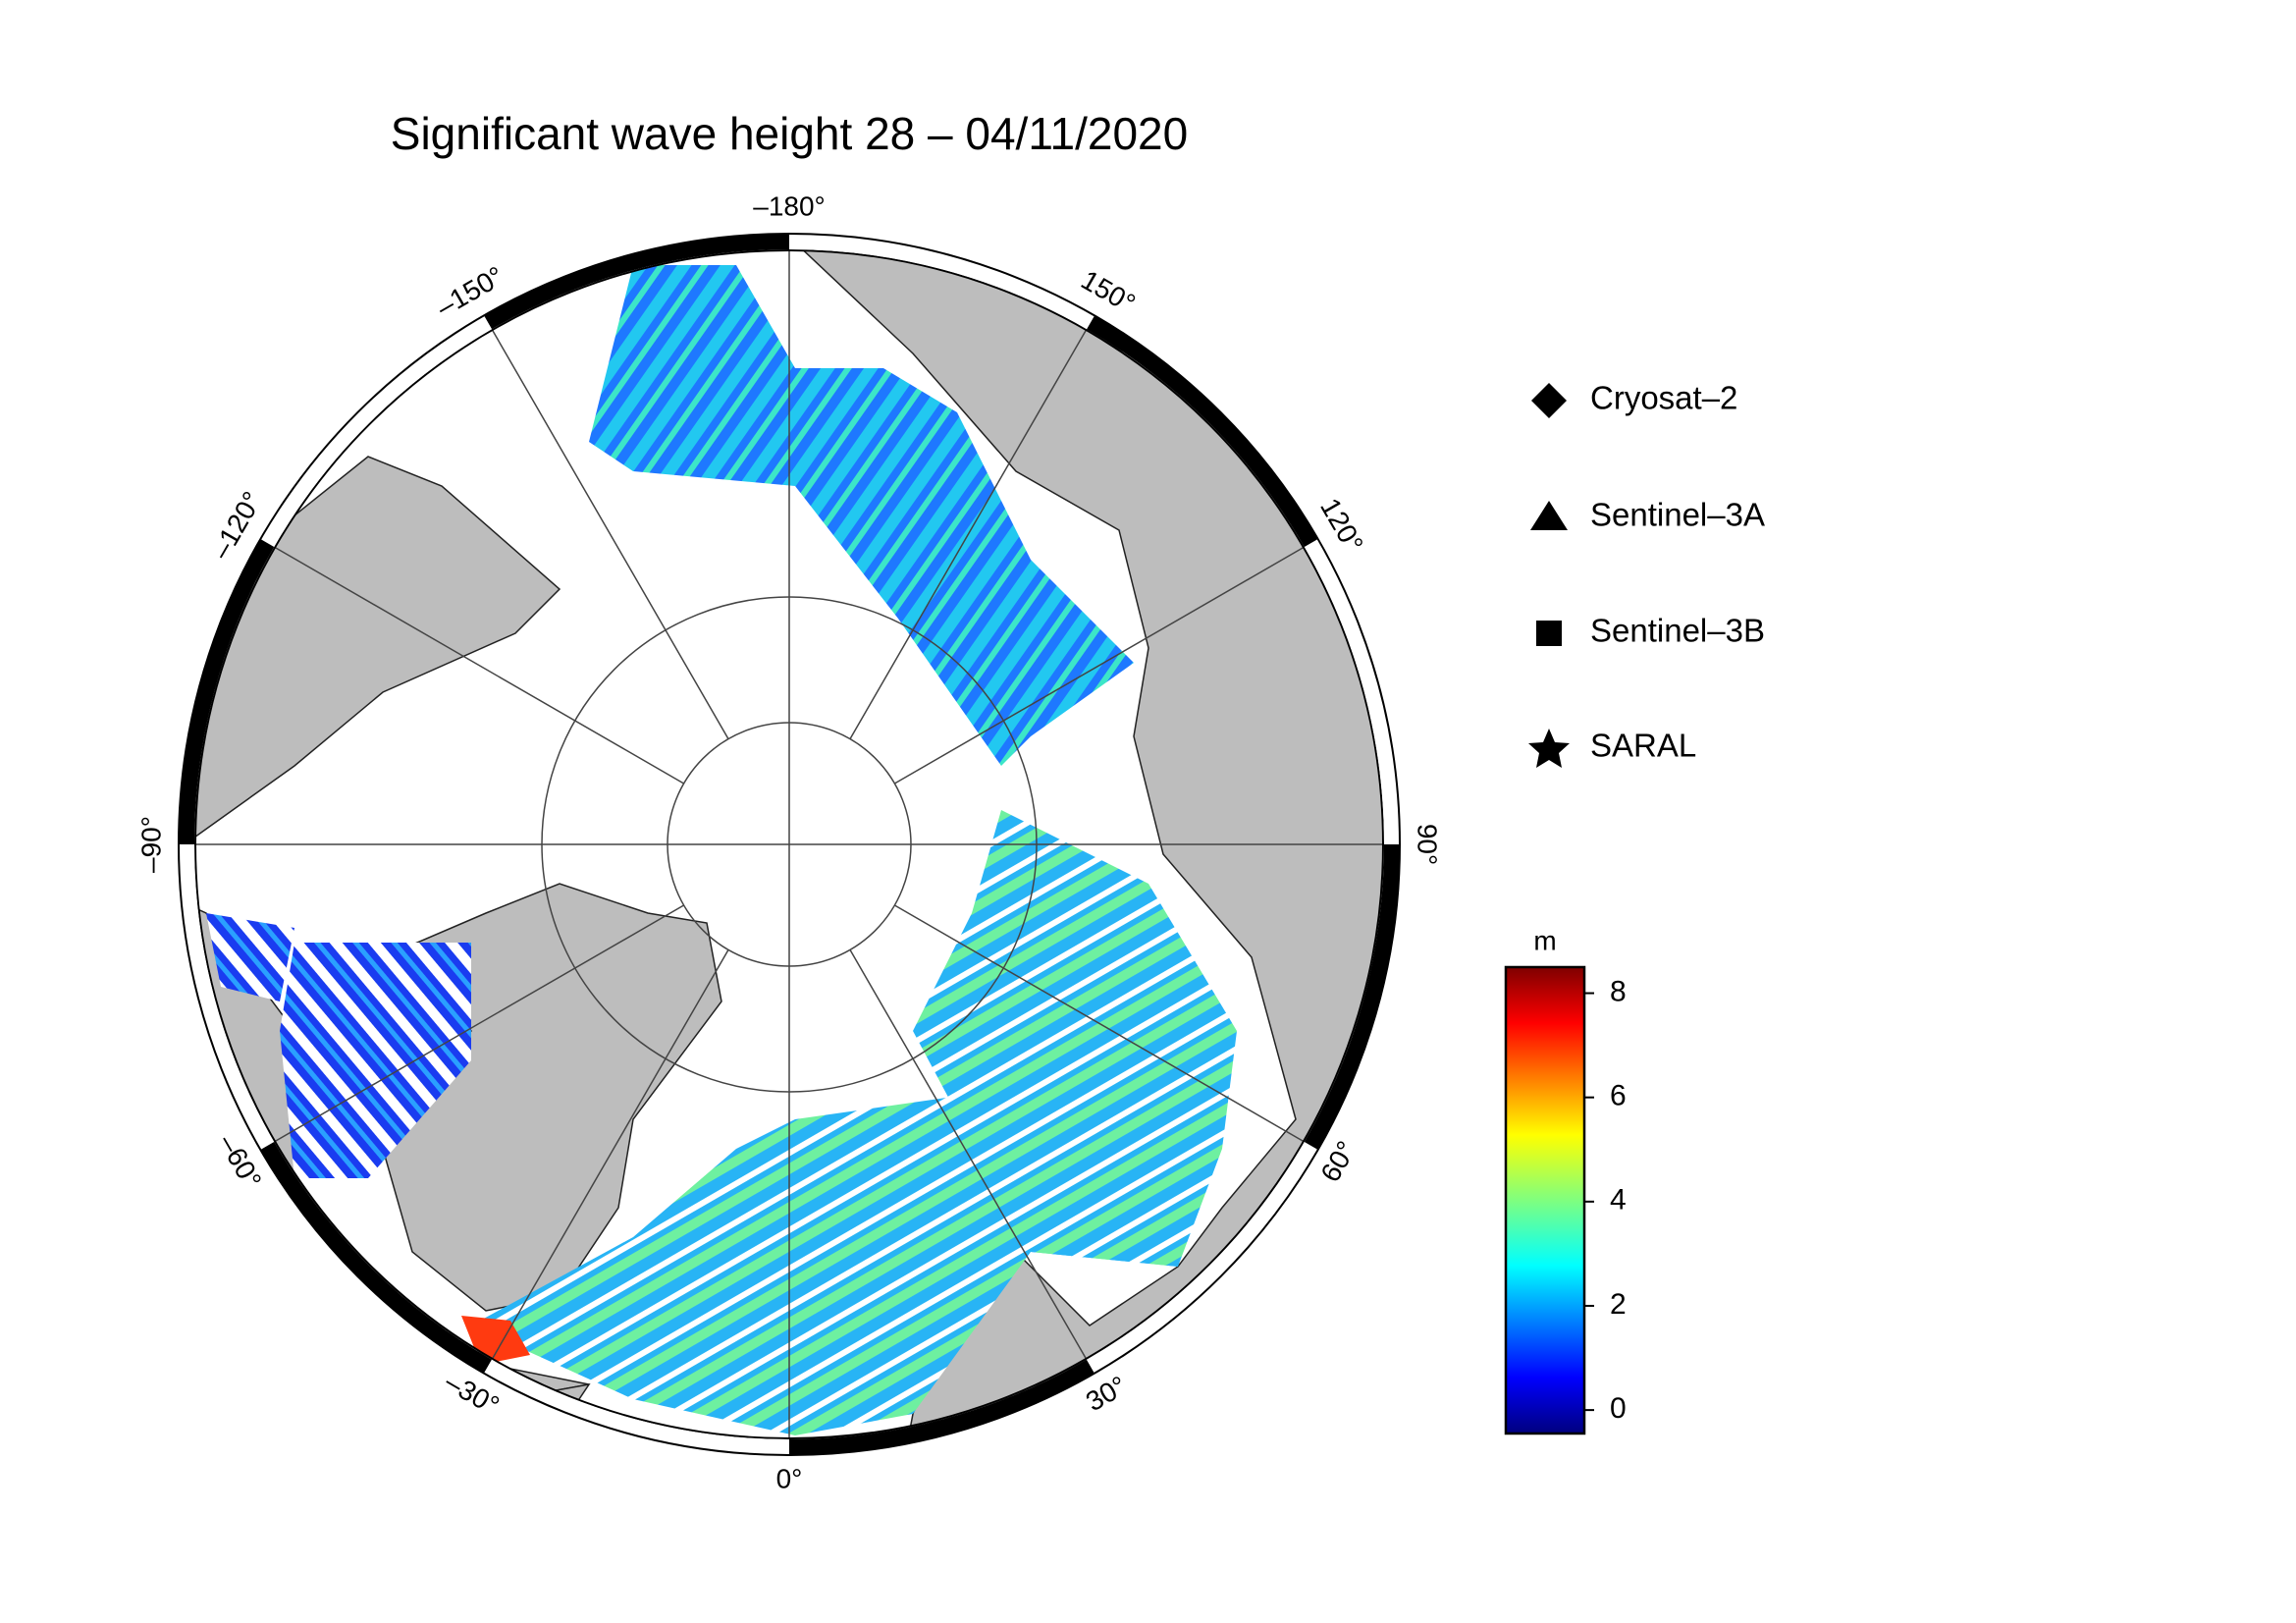  Describe the element at coordinates (1545, 940) in the screenshot. I see `colorbar-unit: m` at that location.